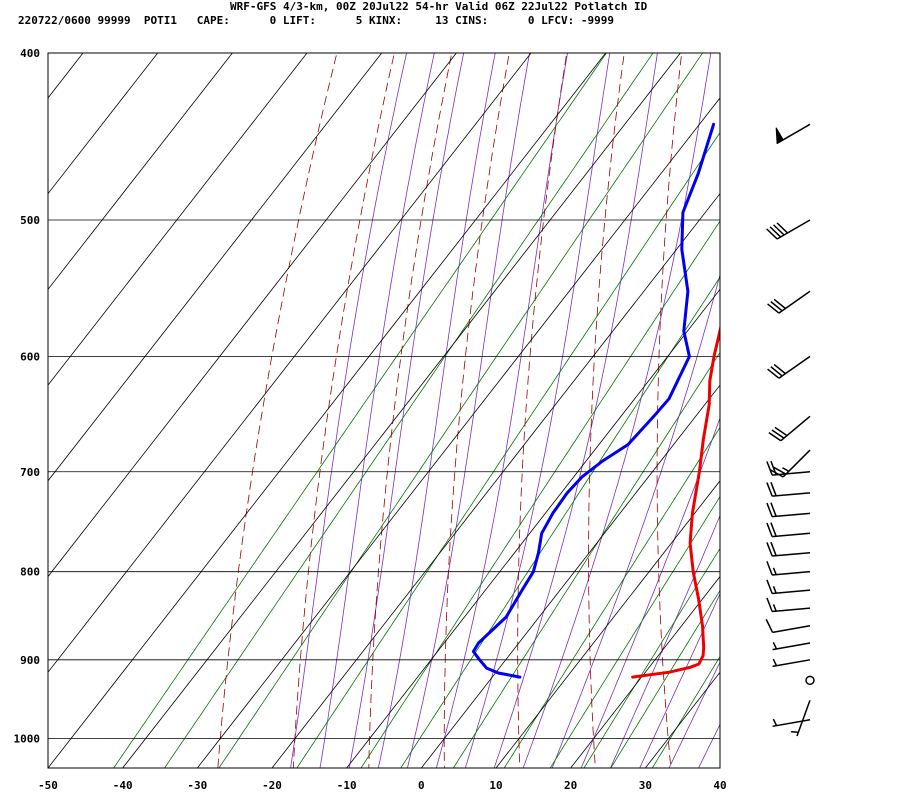 This screenshot has width=900, height=800. Describe the element at coordinates (123, 785) in the screenshot. I see `temperature-tick-label: -40` at that location.